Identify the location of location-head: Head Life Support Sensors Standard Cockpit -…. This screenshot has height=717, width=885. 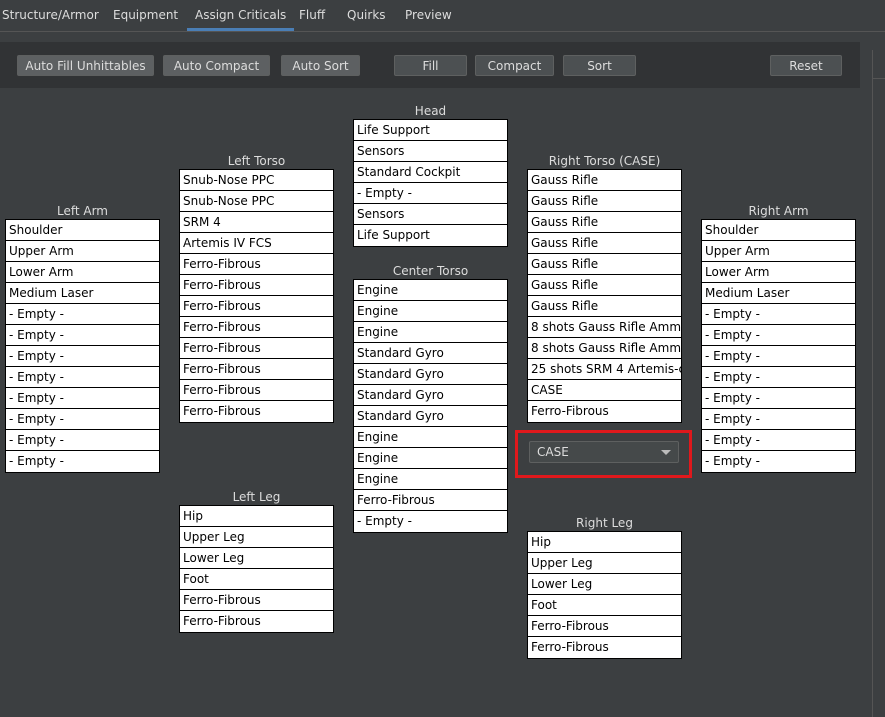
(430, 175).